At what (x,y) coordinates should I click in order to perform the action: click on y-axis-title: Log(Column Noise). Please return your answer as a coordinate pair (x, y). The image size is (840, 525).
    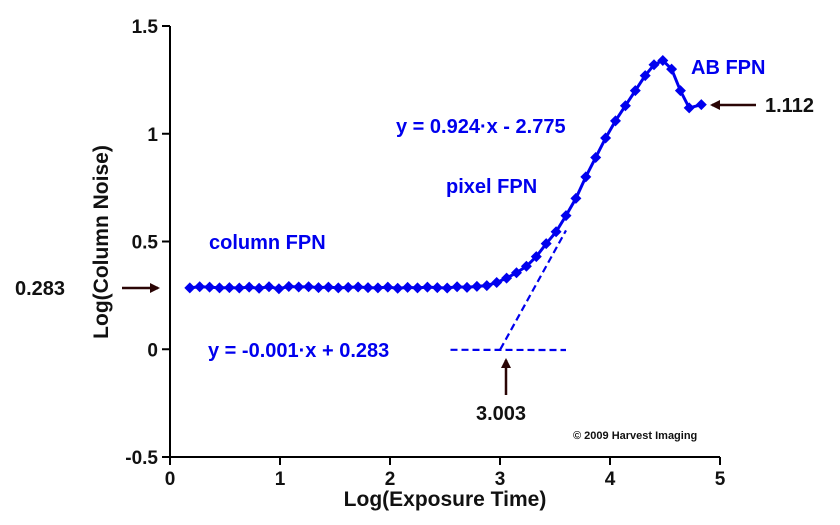
    Looking at the image, I should click on (101, 242).